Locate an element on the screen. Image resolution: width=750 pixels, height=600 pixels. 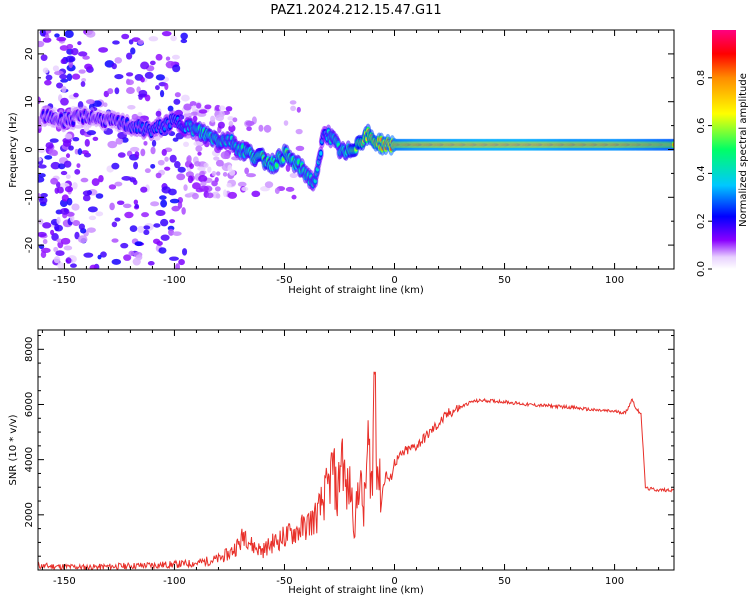
colorbar-tick-label: 0.4 is located at coordinates (701, 173).